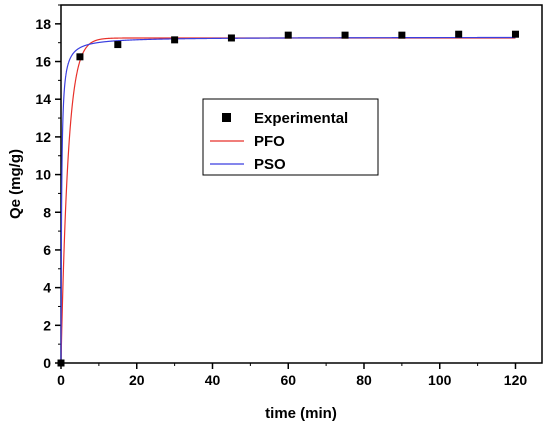 This screenshot has height=428, width=550. Describe the element at coordinates (15, 184) in the screenshot. I see `y-axis-title: Qe (mg/g)` at that location.